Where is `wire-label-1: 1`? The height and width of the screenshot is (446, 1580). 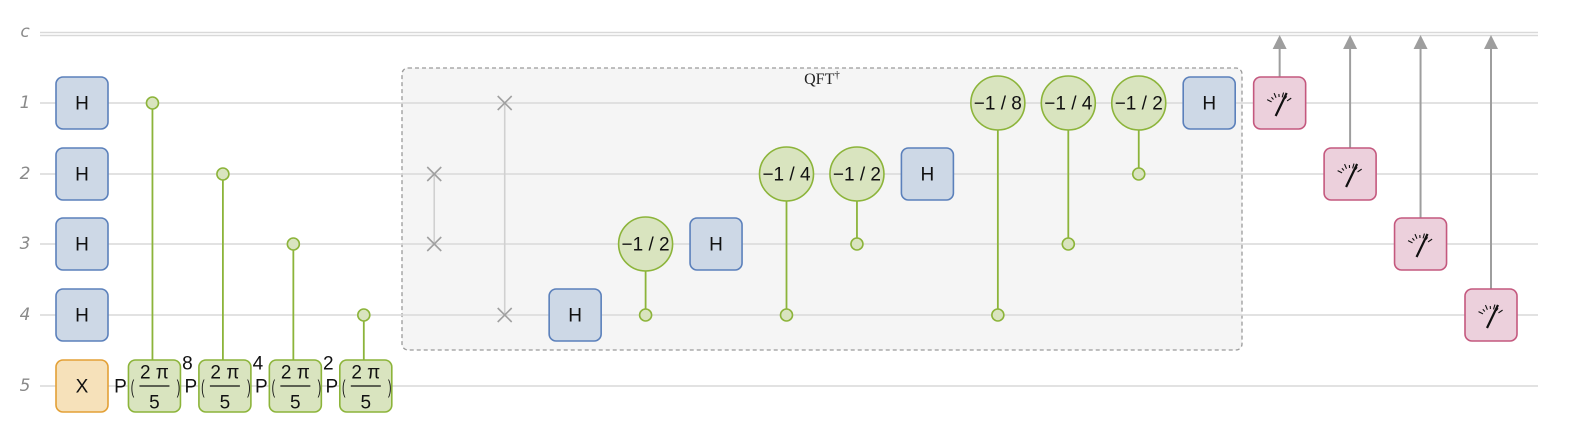 wire-label-1: 1 is located at coordinates (25, 103).